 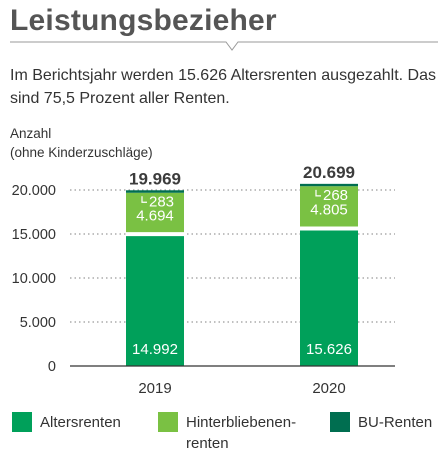 I want to click on y-tick-label-4: 20.000, so click(x=34, y=191).